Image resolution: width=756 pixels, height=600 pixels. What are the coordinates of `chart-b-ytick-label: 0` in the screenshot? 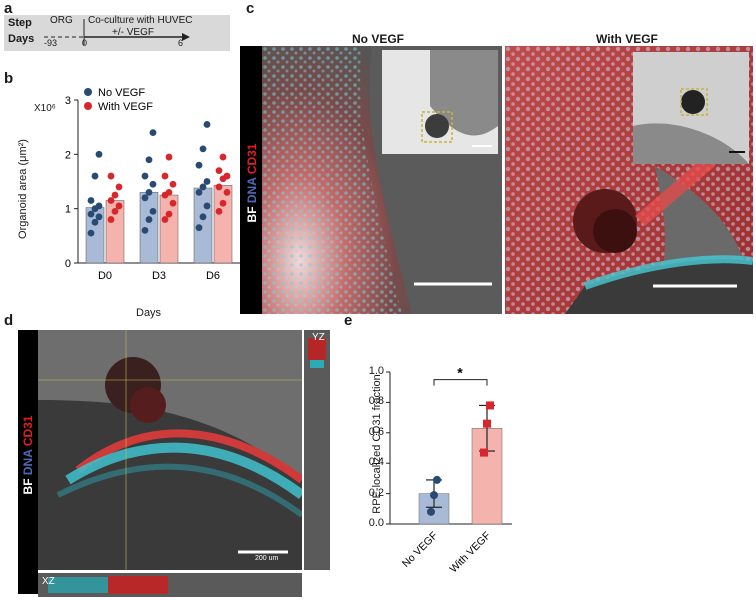 It's located at (68, 264).